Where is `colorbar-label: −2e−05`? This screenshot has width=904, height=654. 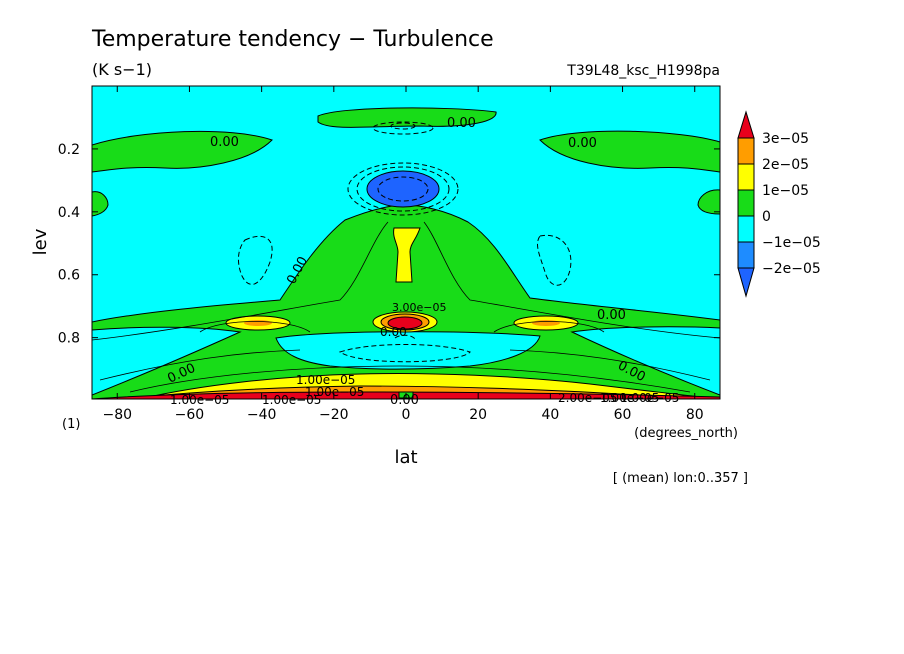
colorbar-label: −2e−05 is located at coordinates (791, 269).